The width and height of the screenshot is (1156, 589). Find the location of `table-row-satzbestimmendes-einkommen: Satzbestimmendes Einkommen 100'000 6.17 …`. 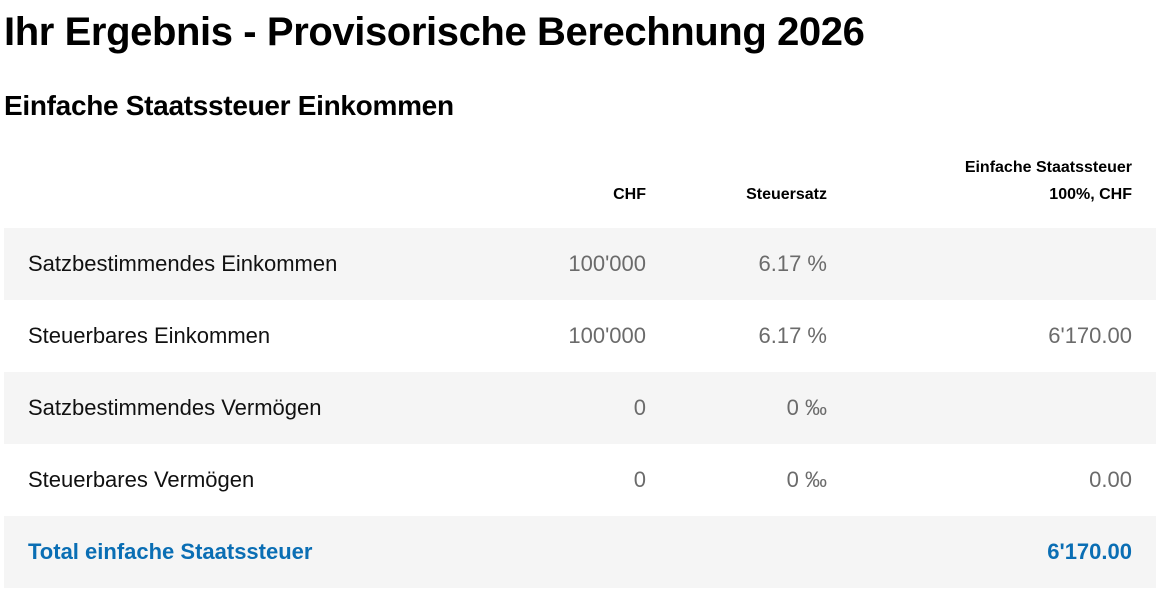

table-row-satzbestimmendes-einkommen: Satzbestimmendes Einkommen 100'000 6.17 … is located at coordinates (580, 264).